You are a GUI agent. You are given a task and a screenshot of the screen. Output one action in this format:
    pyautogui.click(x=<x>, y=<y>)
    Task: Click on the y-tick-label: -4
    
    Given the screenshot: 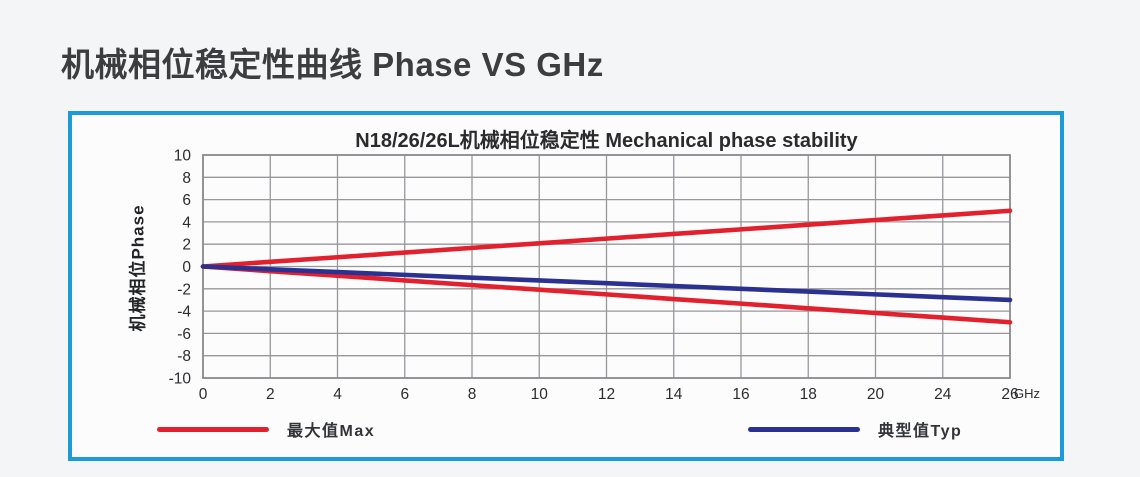 What is the action you would take?
    pyautogui.click(x=184, y=312)
    